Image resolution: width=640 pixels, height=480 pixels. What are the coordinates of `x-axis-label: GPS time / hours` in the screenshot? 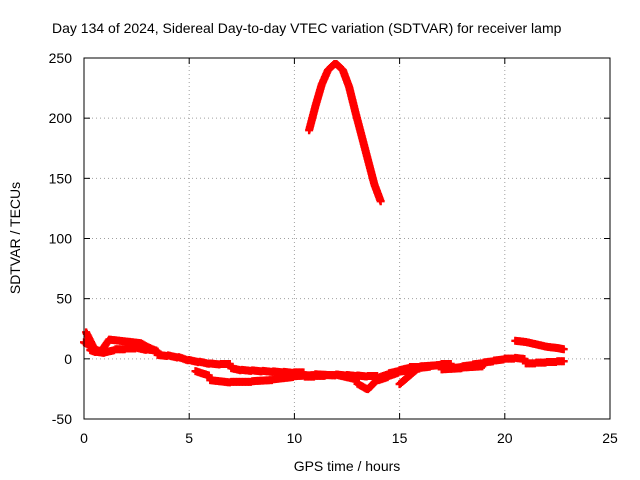 It's located at (347, 466).